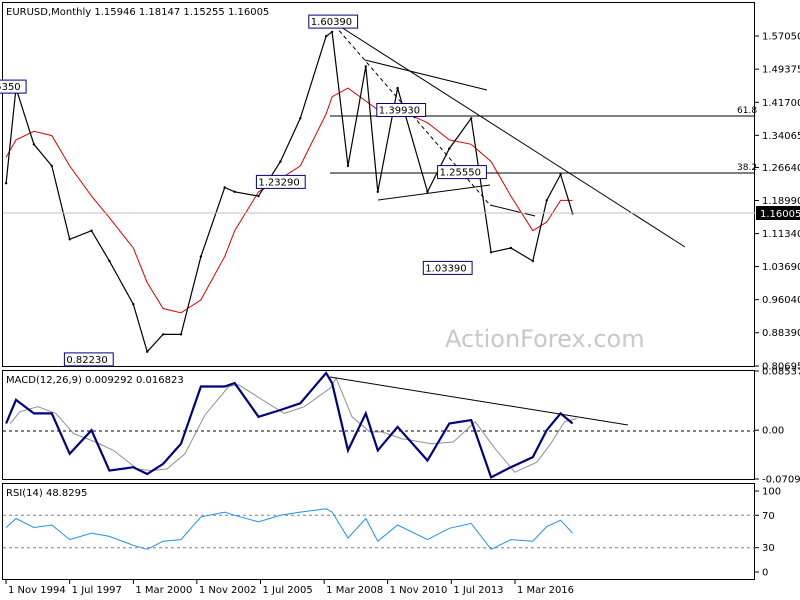 This screenshot has height=600, width=800. I want to click on x-tick-label: 1 Mar 2016, so click(545, 590).